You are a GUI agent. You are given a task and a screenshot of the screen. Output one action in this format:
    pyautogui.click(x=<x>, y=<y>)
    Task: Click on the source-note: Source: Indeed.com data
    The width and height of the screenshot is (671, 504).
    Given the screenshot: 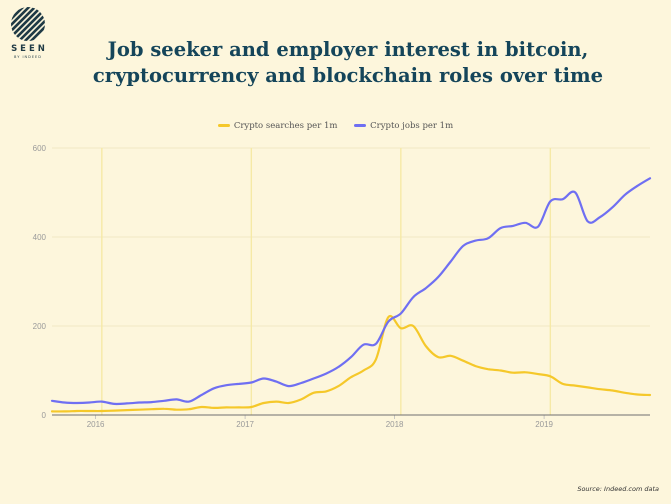 What is the action you would take?
    pyautogui.click(x=618, y=489)
    